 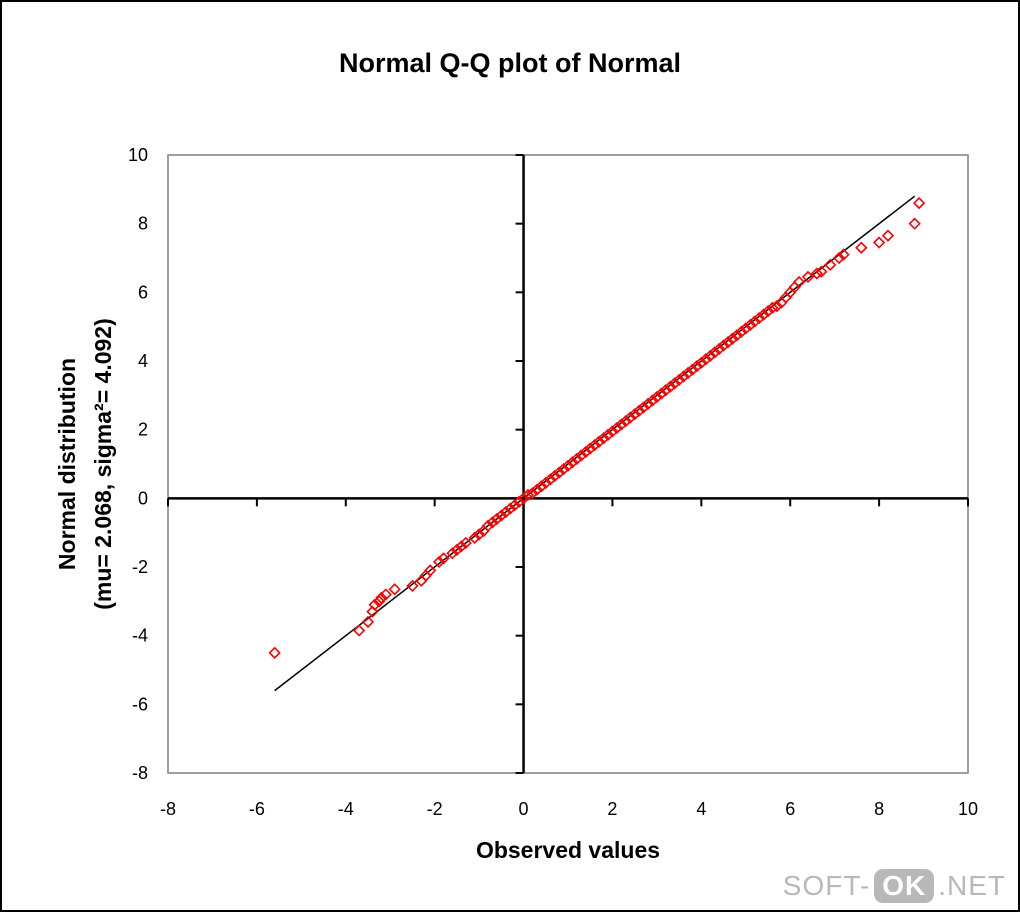 I want to click on y-tick-label: 4, so click(x=143, y=361).